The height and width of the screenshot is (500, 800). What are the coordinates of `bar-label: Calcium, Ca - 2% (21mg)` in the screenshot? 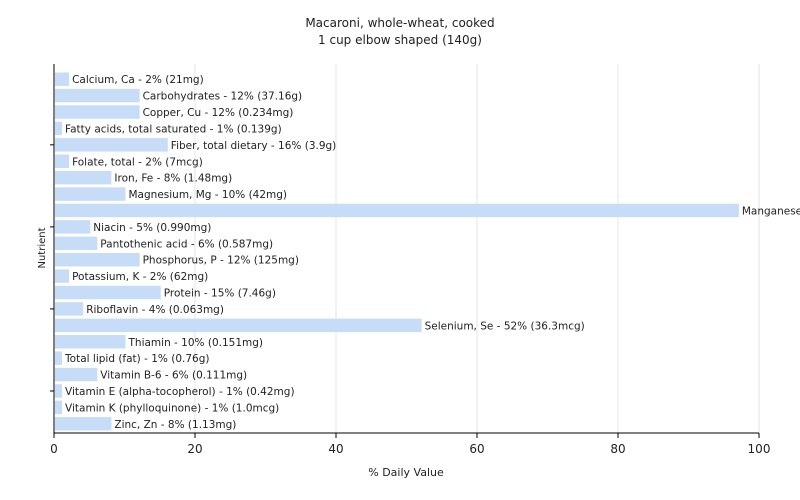 It's located at (138, 80).